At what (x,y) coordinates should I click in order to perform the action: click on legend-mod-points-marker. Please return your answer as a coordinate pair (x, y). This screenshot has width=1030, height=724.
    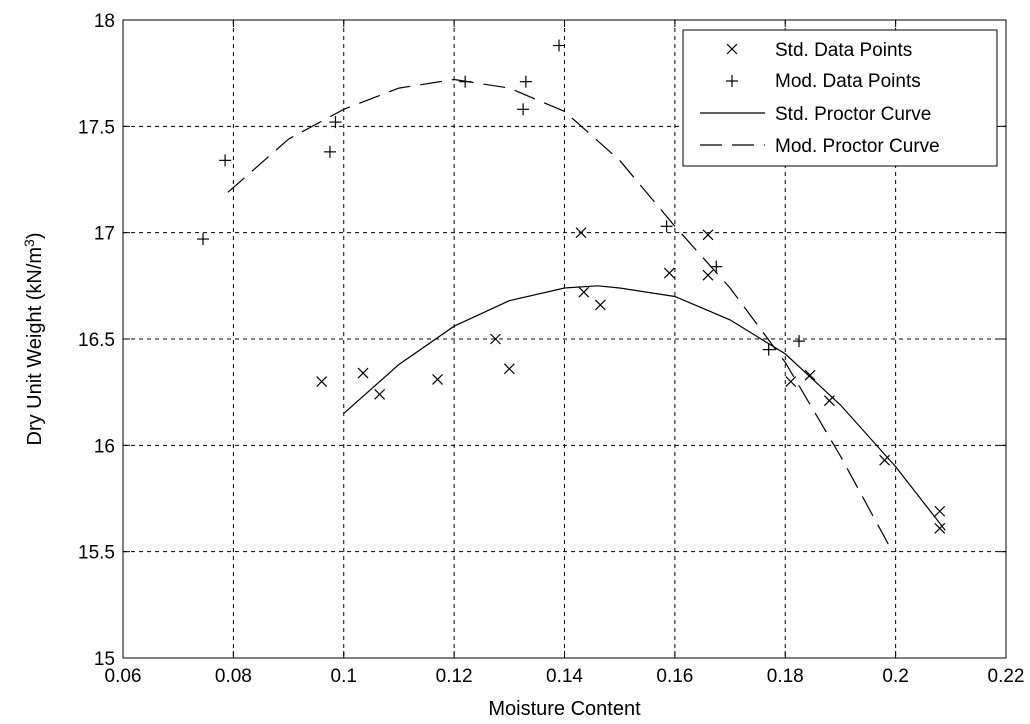
    Looking at the image, I should click on (732, 81).